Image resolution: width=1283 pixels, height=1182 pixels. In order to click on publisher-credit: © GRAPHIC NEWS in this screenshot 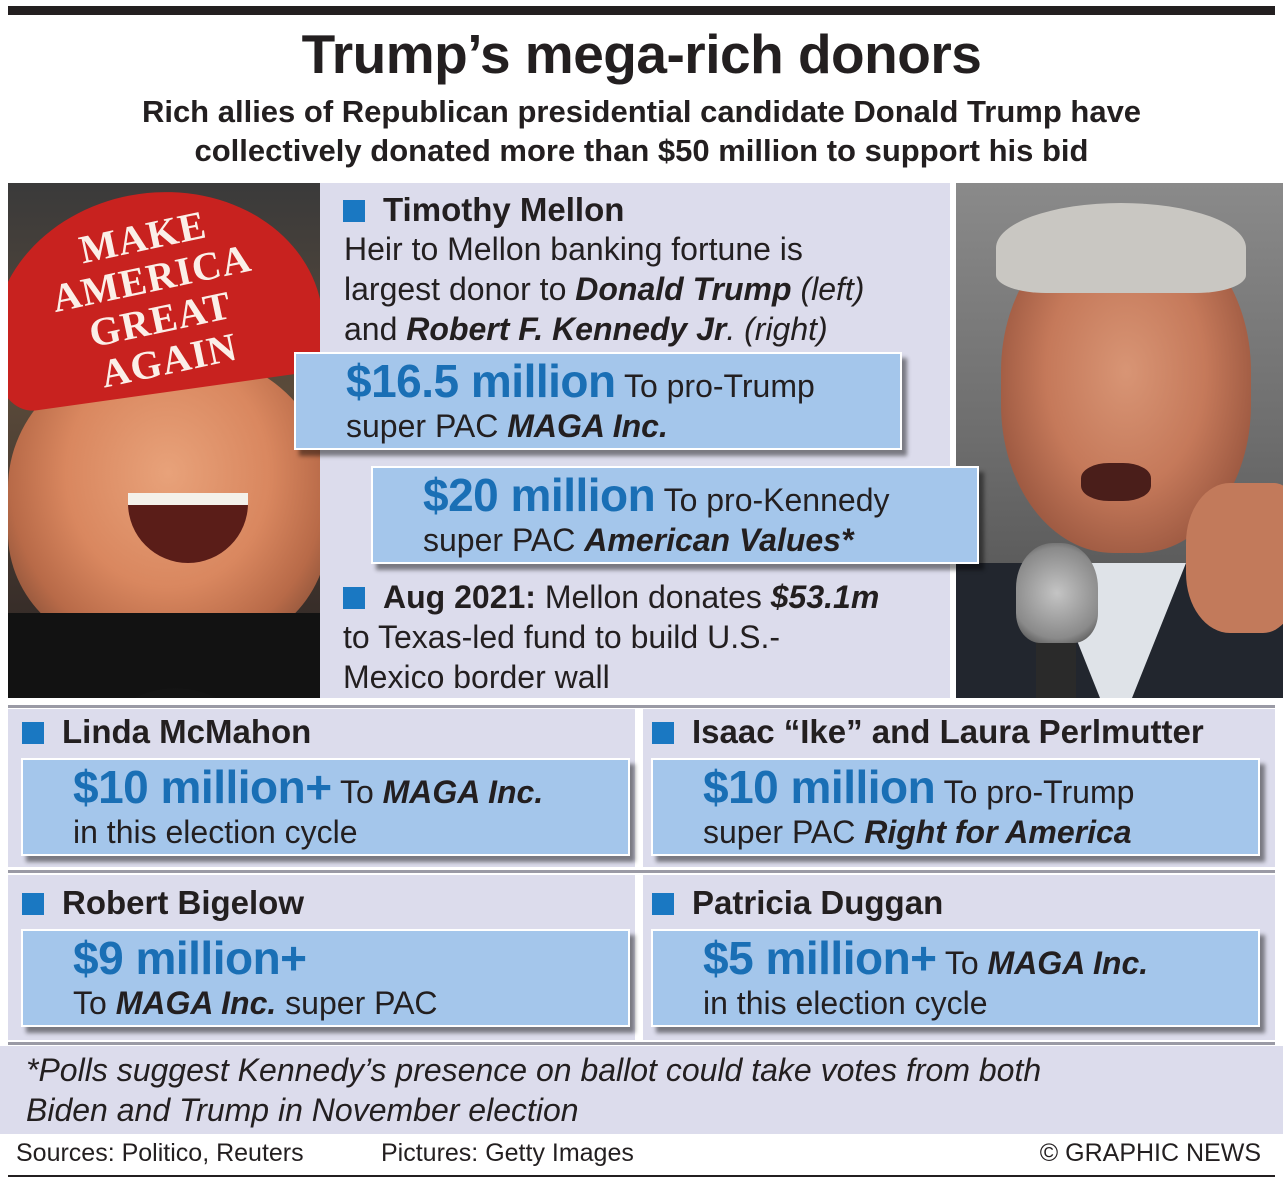, I will do `click(1150, 1153)`.